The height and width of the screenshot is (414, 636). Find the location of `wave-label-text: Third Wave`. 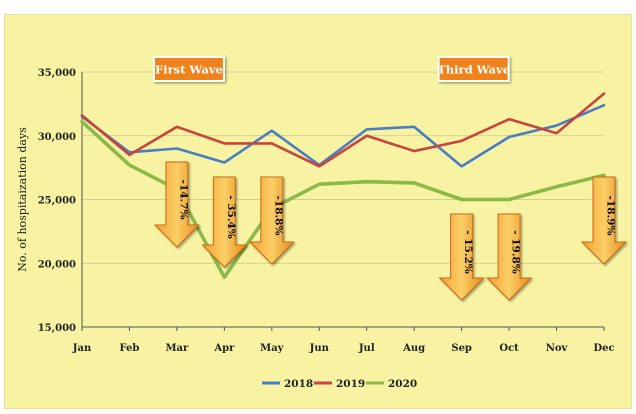

wave-label-text: Third Wave is located at coordinates (473, 70).